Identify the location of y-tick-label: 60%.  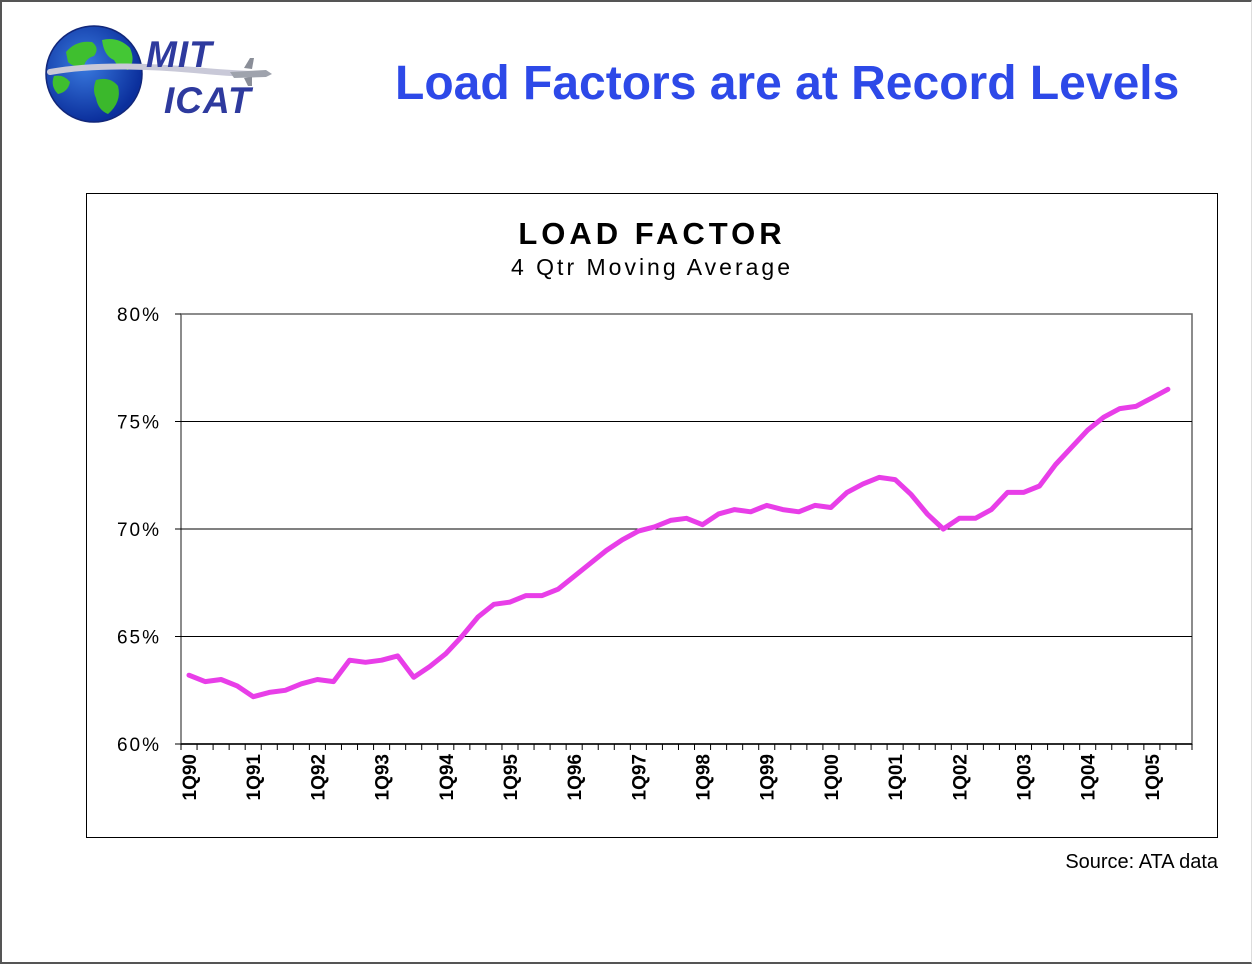
(139, 745).